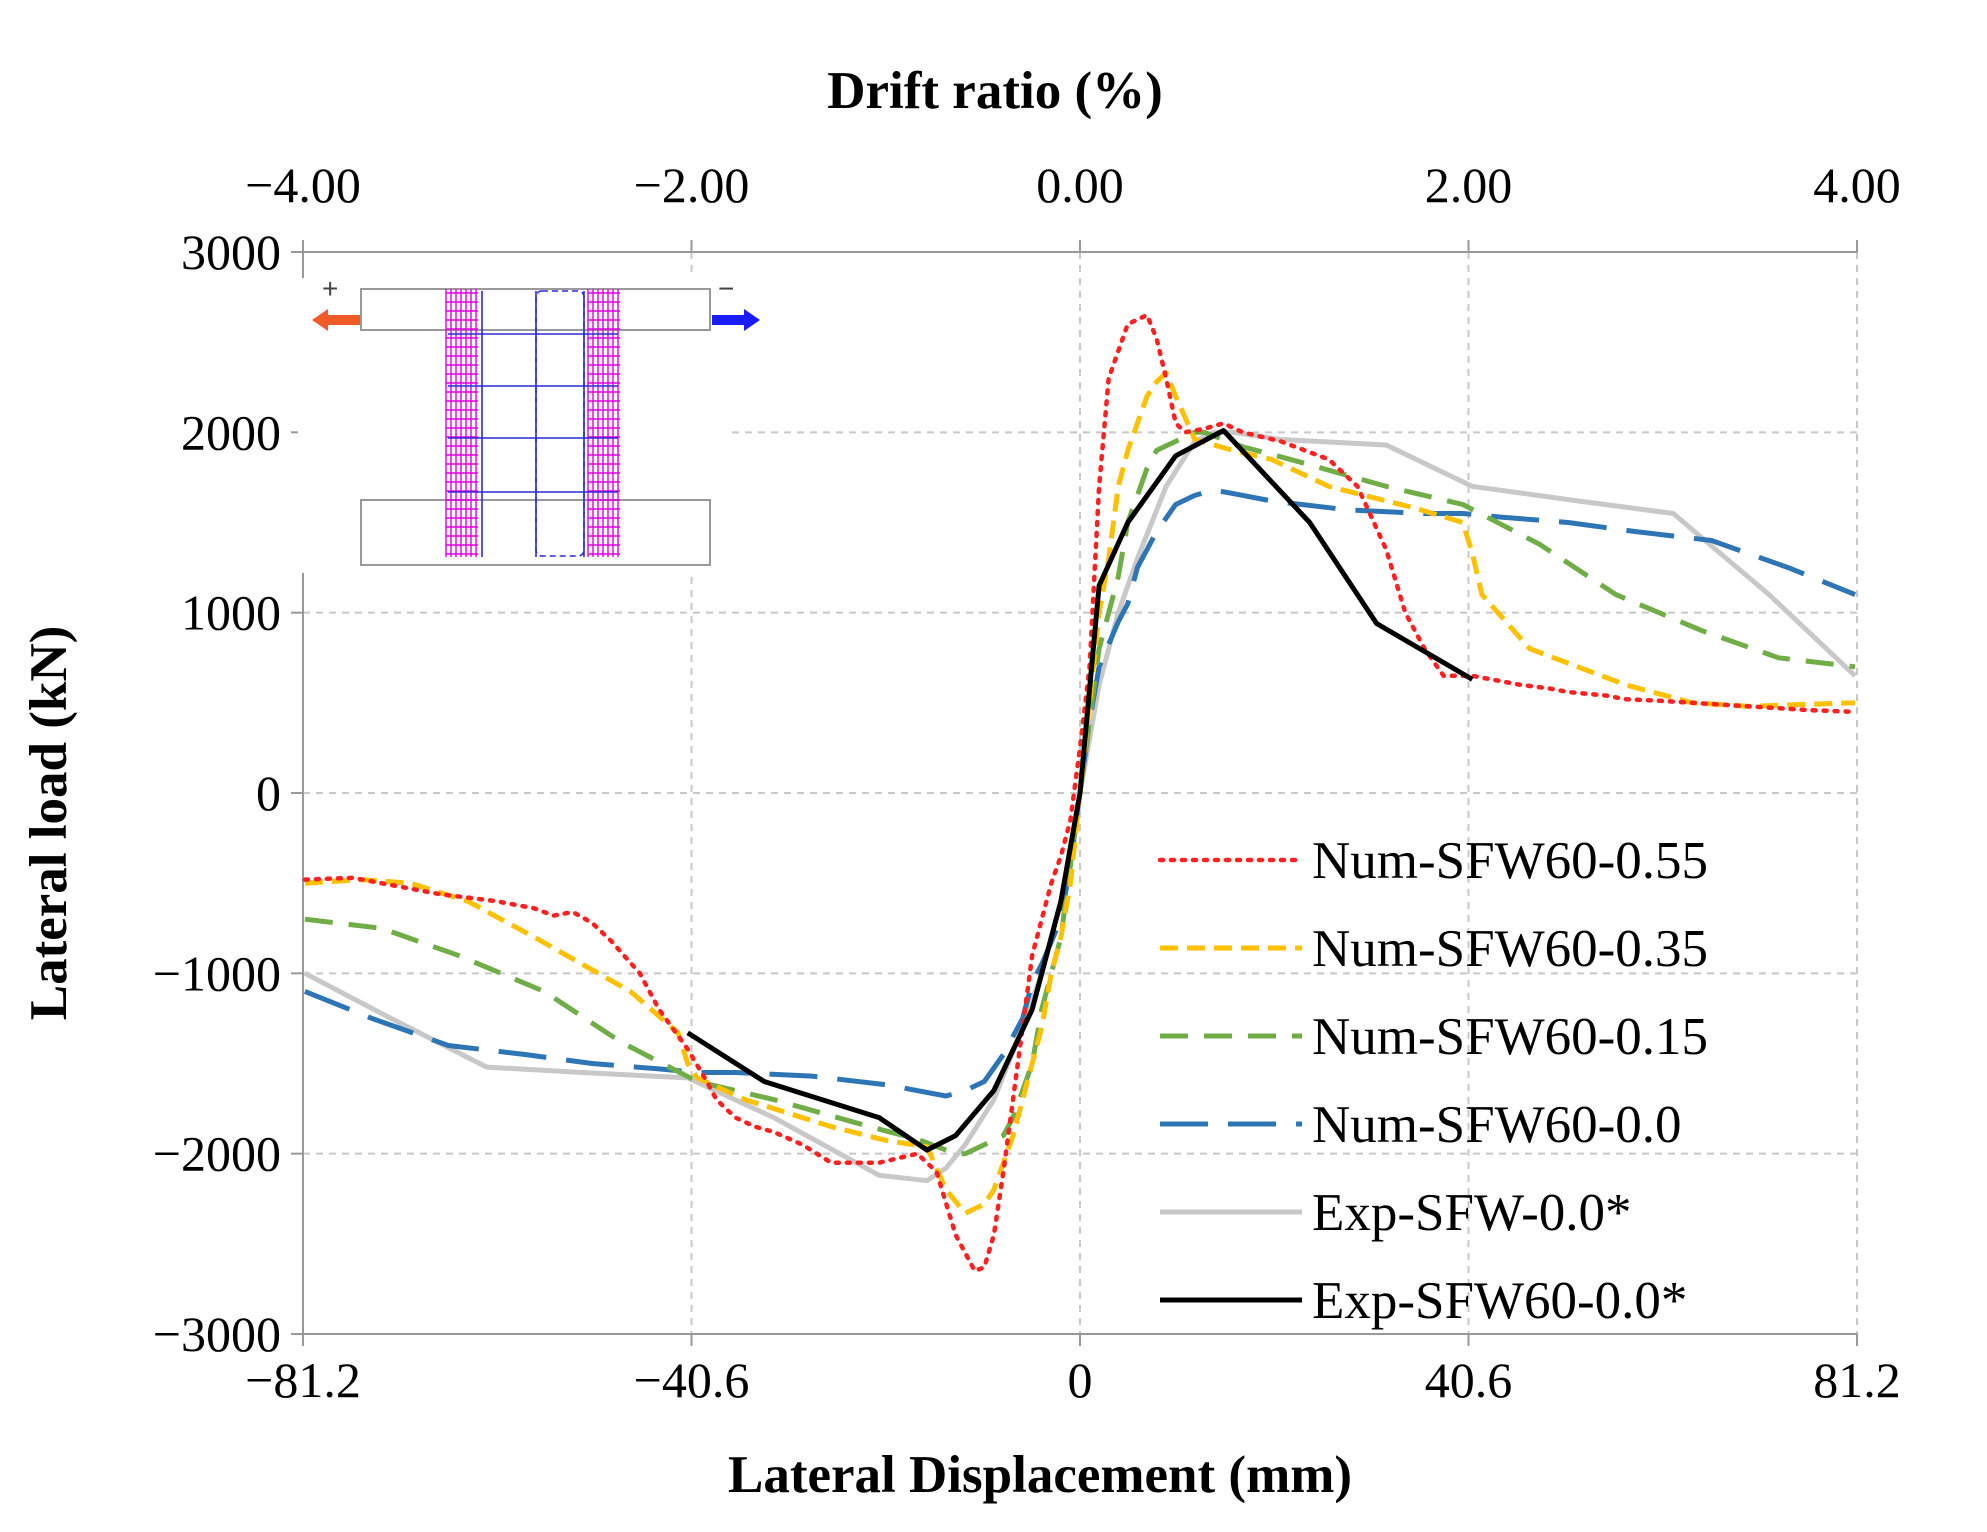  Describe the element at coordinates (231, 613) in the screenshot. I see `y-tick-label: 1000` at that location.